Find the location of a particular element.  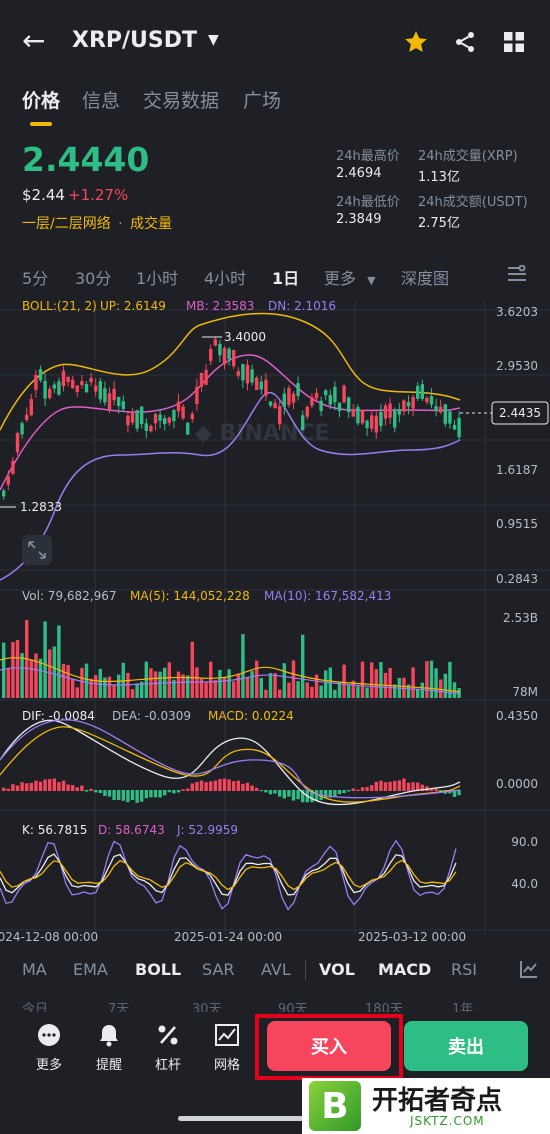

alert-button: 提醒 is located at coordinates (109, 1047).